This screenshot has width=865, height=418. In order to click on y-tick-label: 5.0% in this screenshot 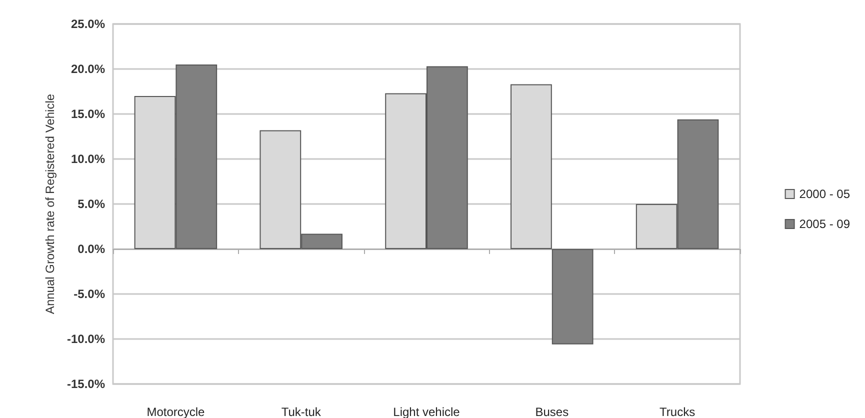, I will do `click(92, 204)`.